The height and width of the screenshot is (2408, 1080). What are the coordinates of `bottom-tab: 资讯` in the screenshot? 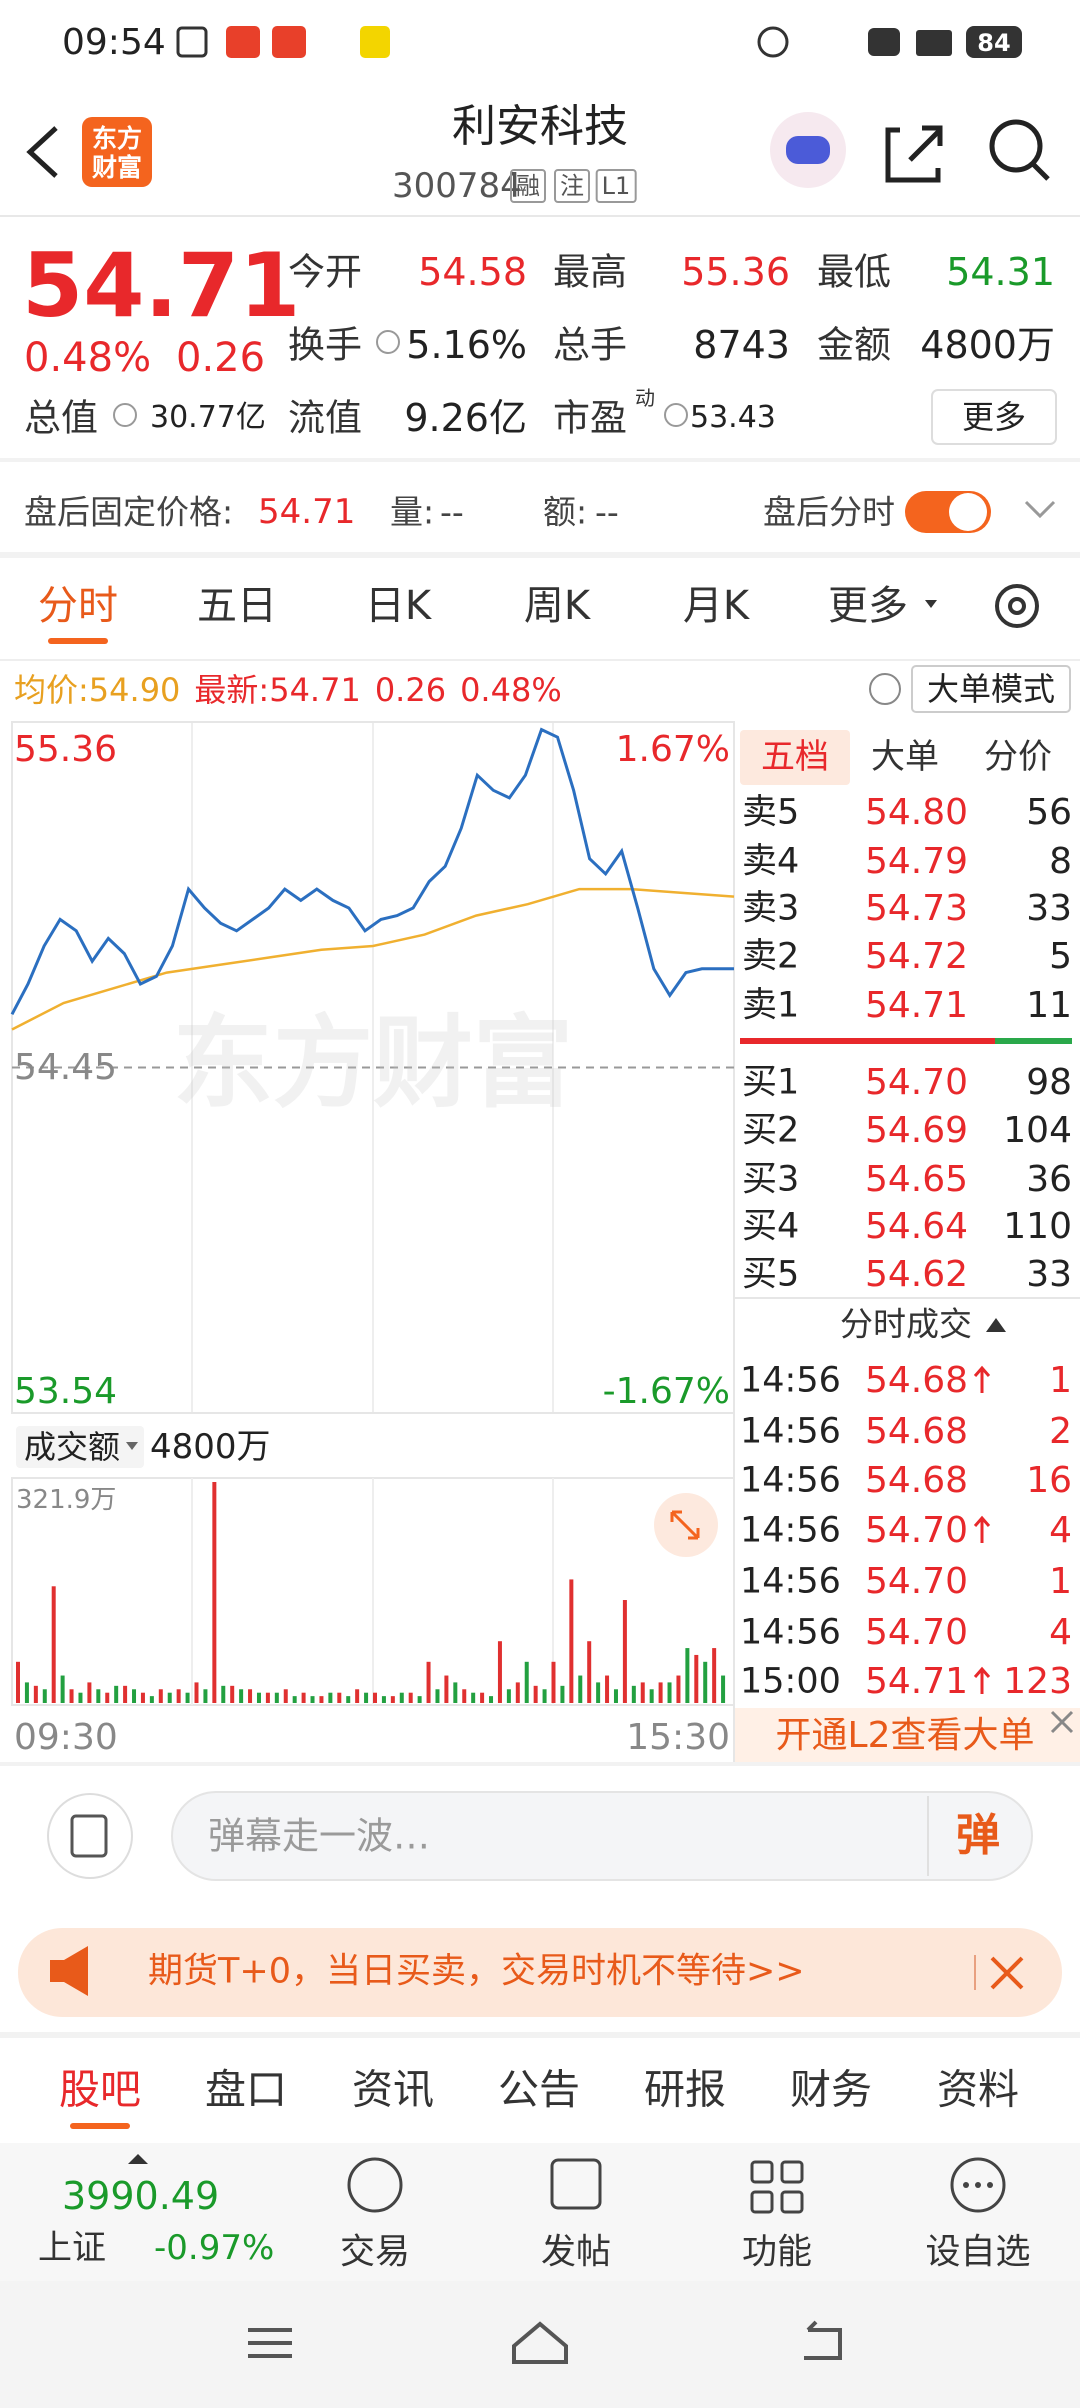 It's located at (393, 2089).